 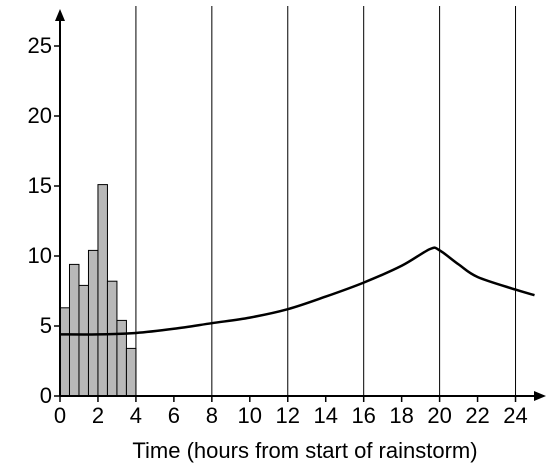 I want to click on x-tick-label: 12, so click(x=288, y=415).